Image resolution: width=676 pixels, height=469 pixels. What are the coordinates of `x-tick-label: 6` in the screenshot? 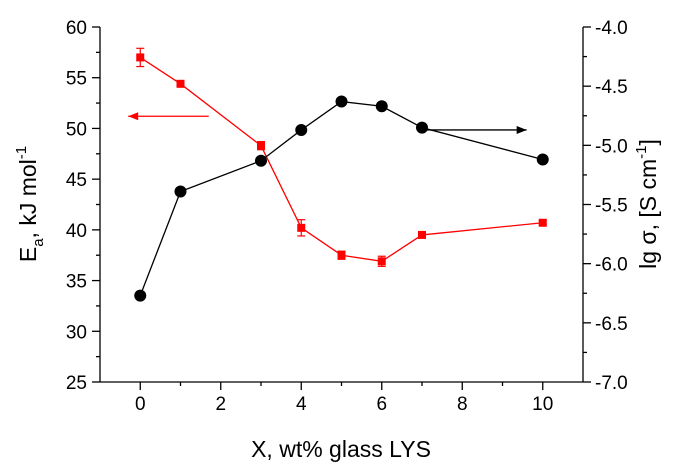 It's located at (381, 404).